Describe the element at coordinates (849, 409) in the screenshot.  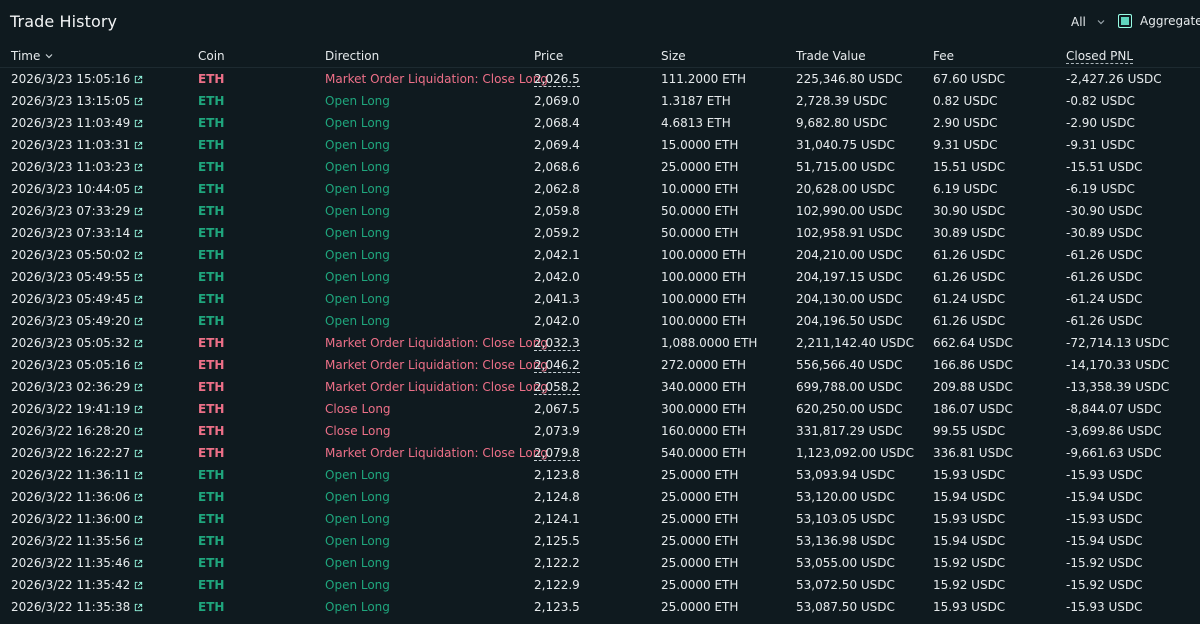
I see `trade-value: 620,250.00 USDC` at that location.